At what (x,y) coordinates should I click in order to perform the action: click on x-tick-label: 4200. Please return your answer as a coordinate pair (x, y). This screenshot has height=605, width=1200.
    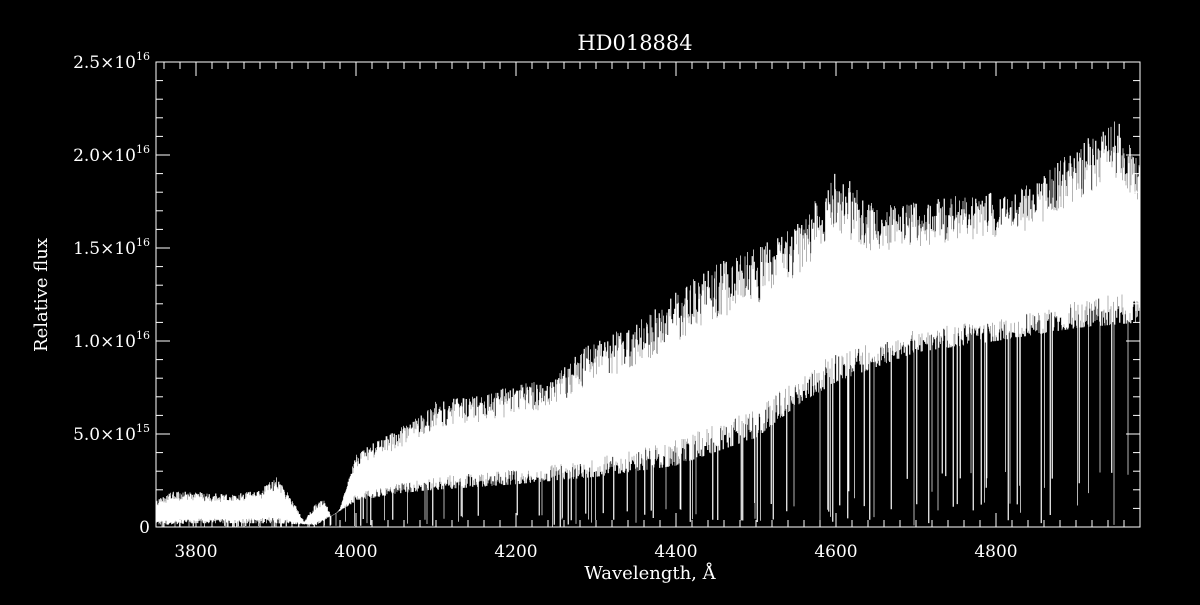
    Looking at the image, I should click on (515, 552).